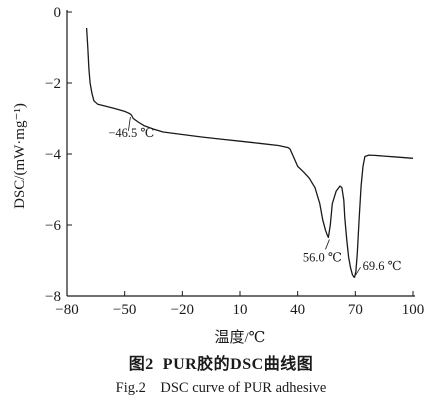  I want to click on x-tick-label: −50, so click(124, 310).